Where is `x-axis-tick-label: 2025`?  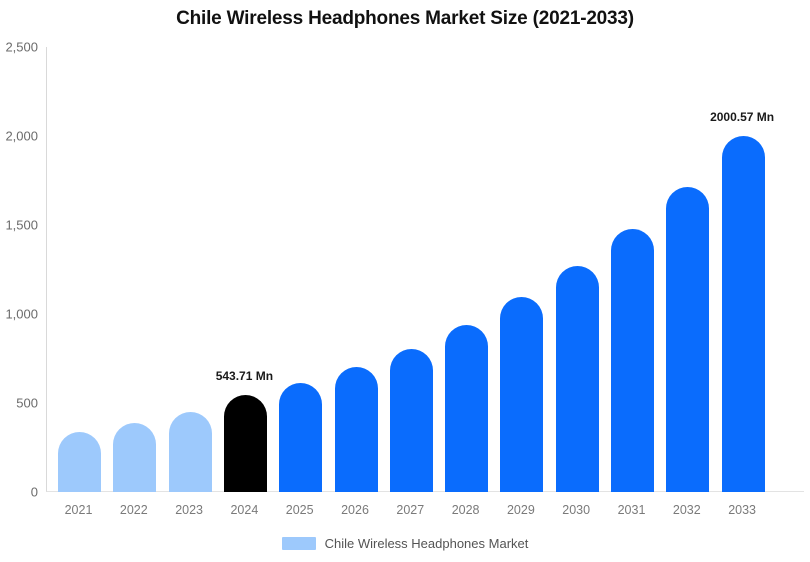 x-axis-tick-label: 2025 is located at coordinates (299, 510).